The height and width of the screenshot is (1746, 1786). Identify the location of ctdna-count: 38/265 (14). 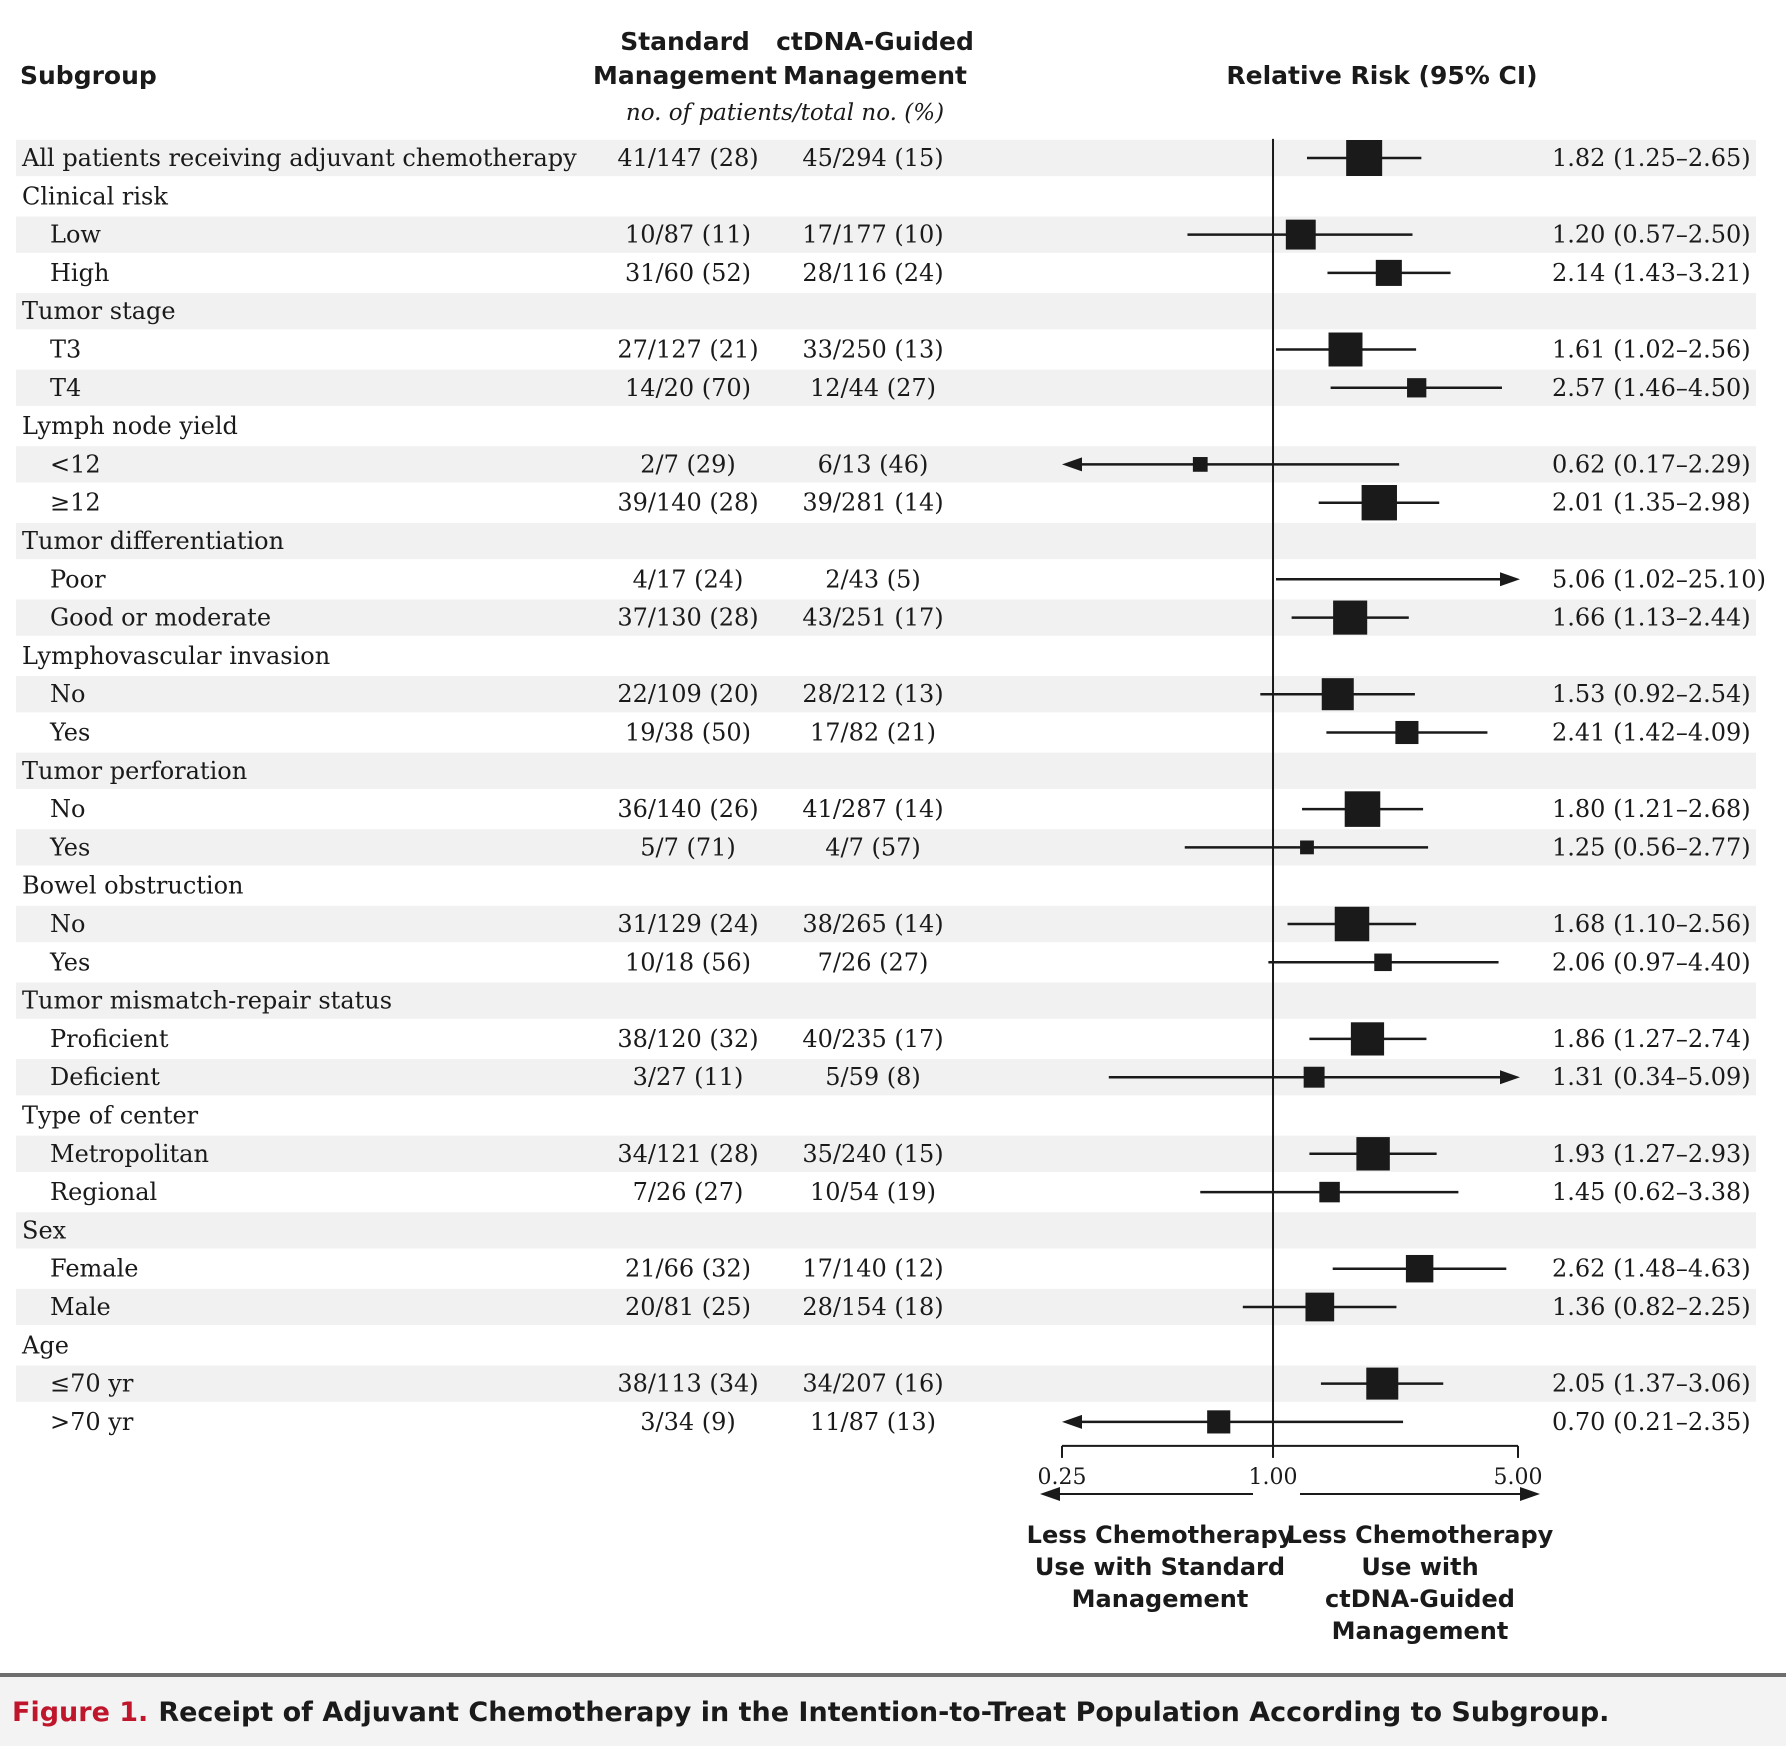
(872, 924).